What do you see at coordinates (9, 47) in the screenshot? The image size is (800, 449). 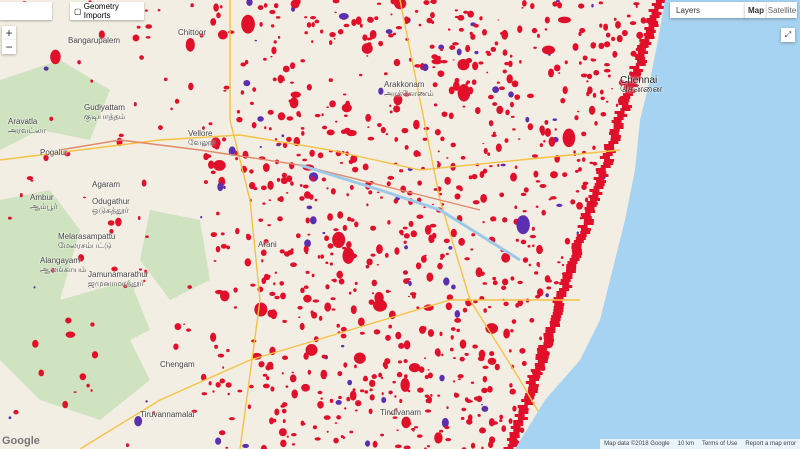 I see `zoom-out: −` at bounding box center [9, 47].